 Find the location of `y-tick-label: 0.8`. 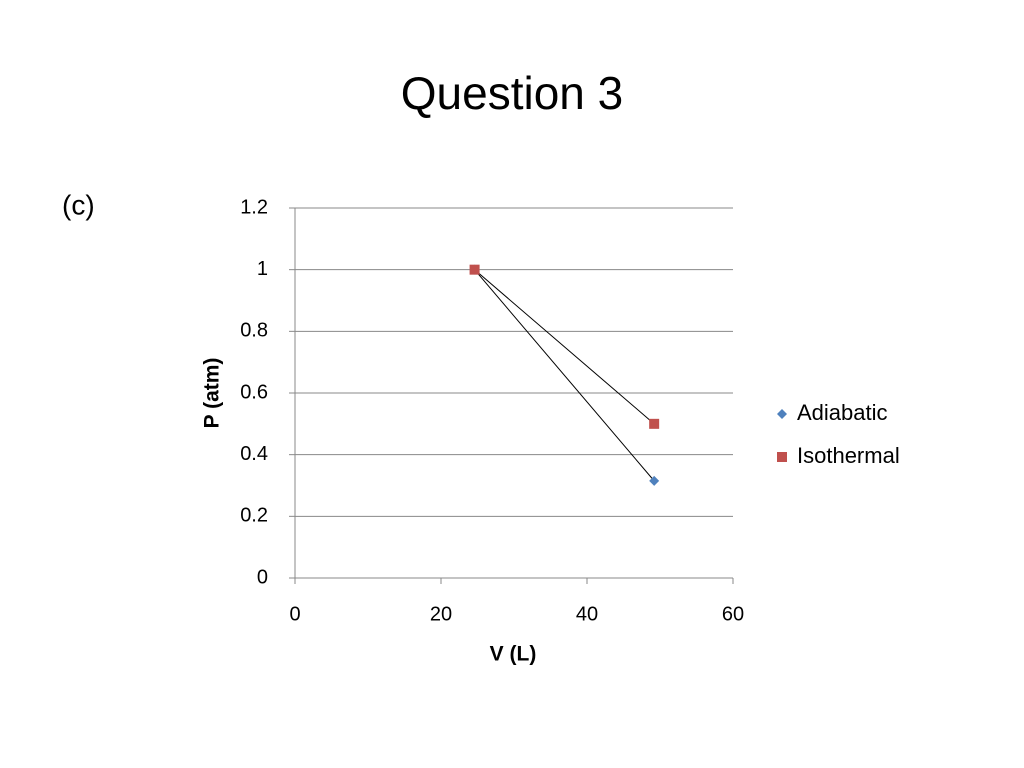

y-tick-label: 0.8 is located at coordinates (254, 331).